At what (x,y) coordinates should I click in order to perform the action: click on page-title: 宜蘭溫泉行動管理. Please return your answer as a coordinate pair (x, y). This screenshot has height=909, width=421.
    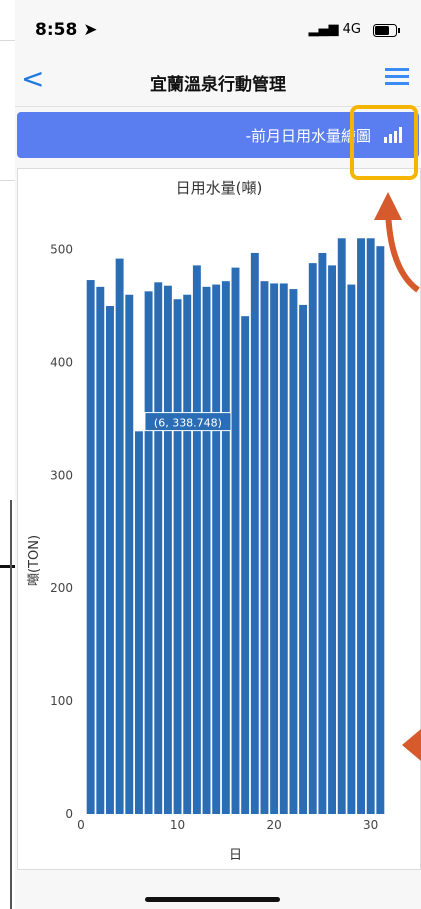
    Looking at the image, I should click on (218, 85).